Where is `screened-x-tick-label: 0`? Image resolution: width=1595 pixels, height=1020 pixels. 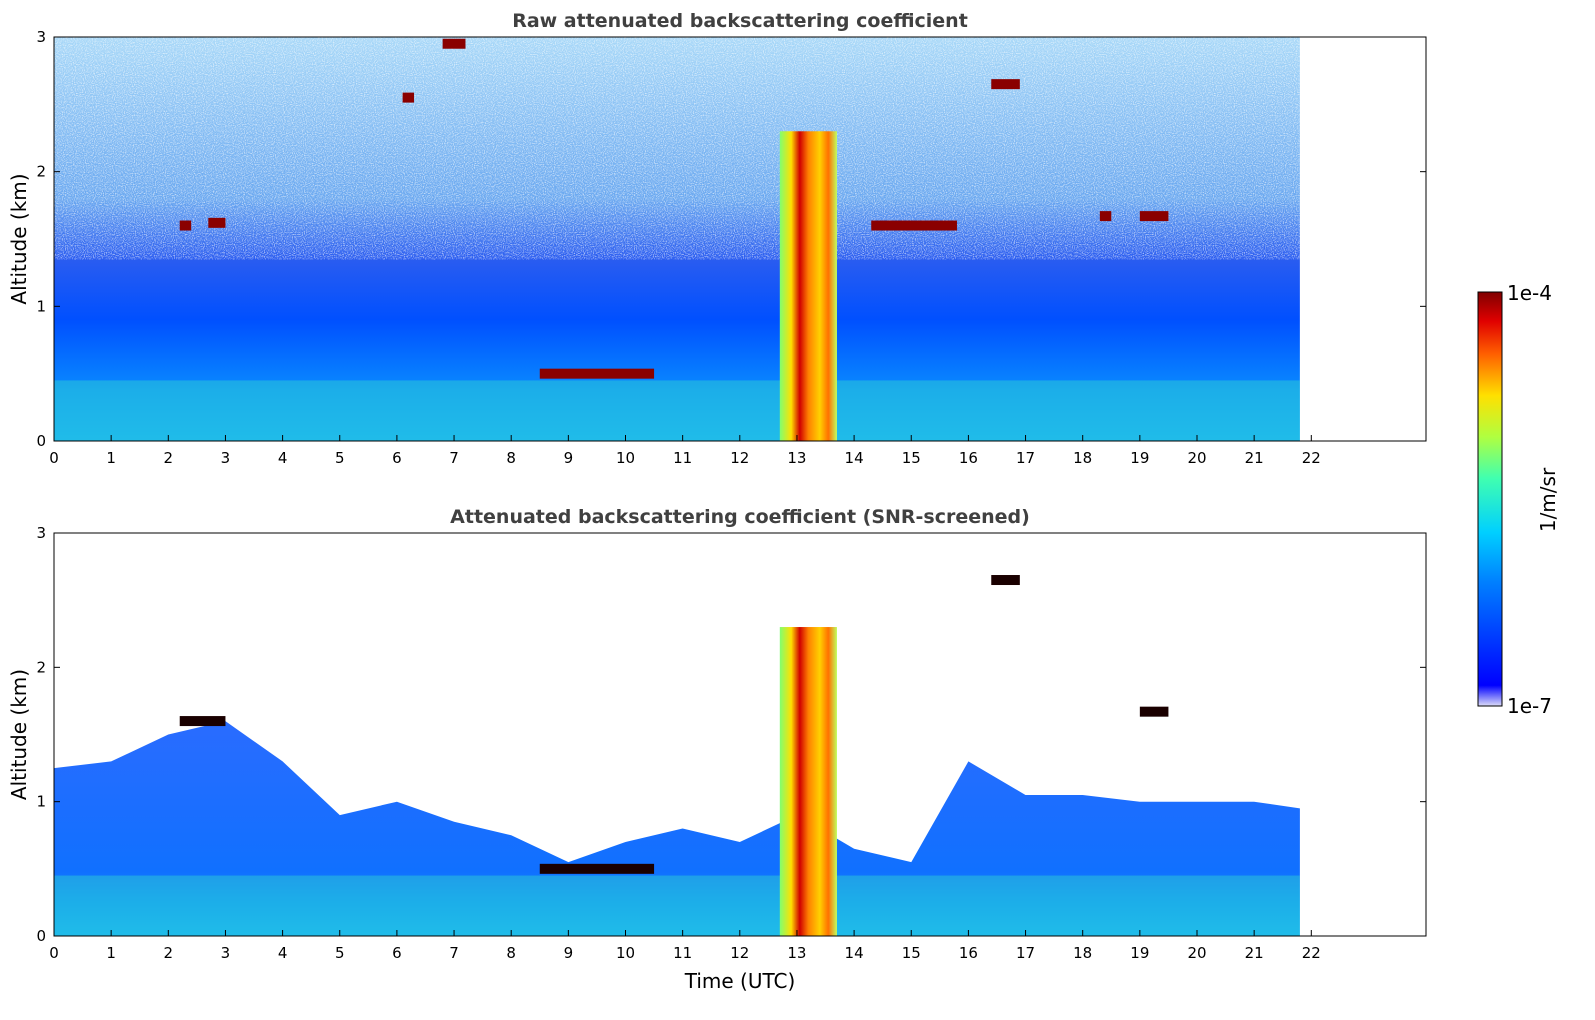 screened-x-tick-label: 0 is located at coordinates (54, 953).